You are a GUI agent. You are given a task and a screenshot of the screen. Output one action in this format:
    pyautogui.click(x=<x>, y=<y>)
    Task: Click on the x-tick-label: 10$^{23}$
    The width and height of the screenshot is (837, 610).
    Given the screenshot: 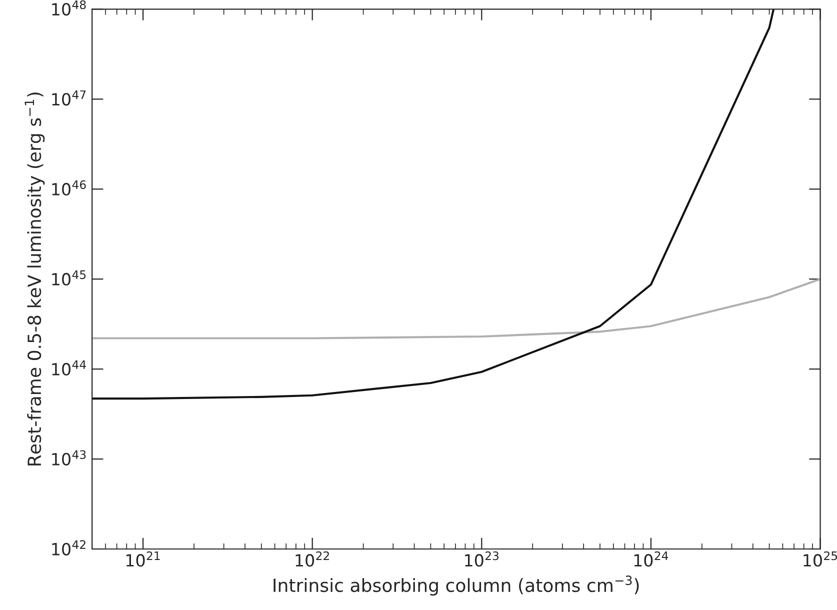 What is the action you would take?
    pyautogui.click(x=482, y=559)
    